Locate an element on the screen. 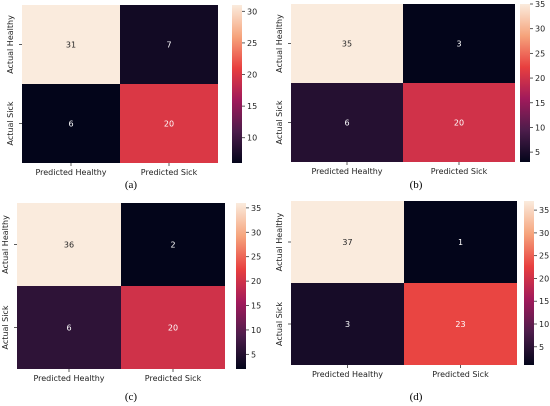 The image size is (550, 406). cell-value-label: 36 is located at coordinates (69, 245).